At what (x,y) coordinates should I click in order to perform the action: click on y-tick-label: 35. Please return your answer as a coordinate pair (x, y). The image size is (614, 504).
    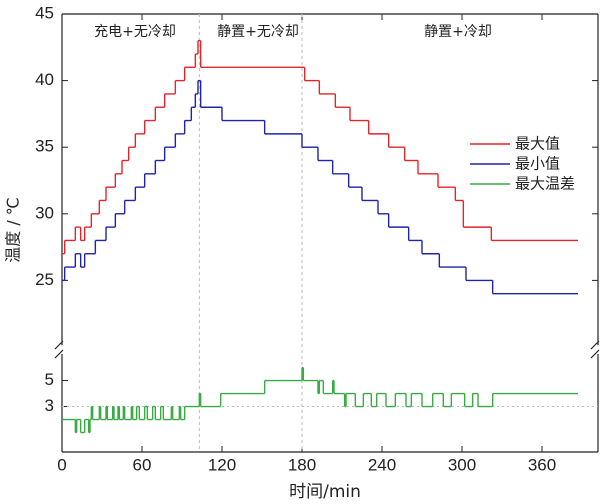
    Looking at the image, I should click on (44, 146).